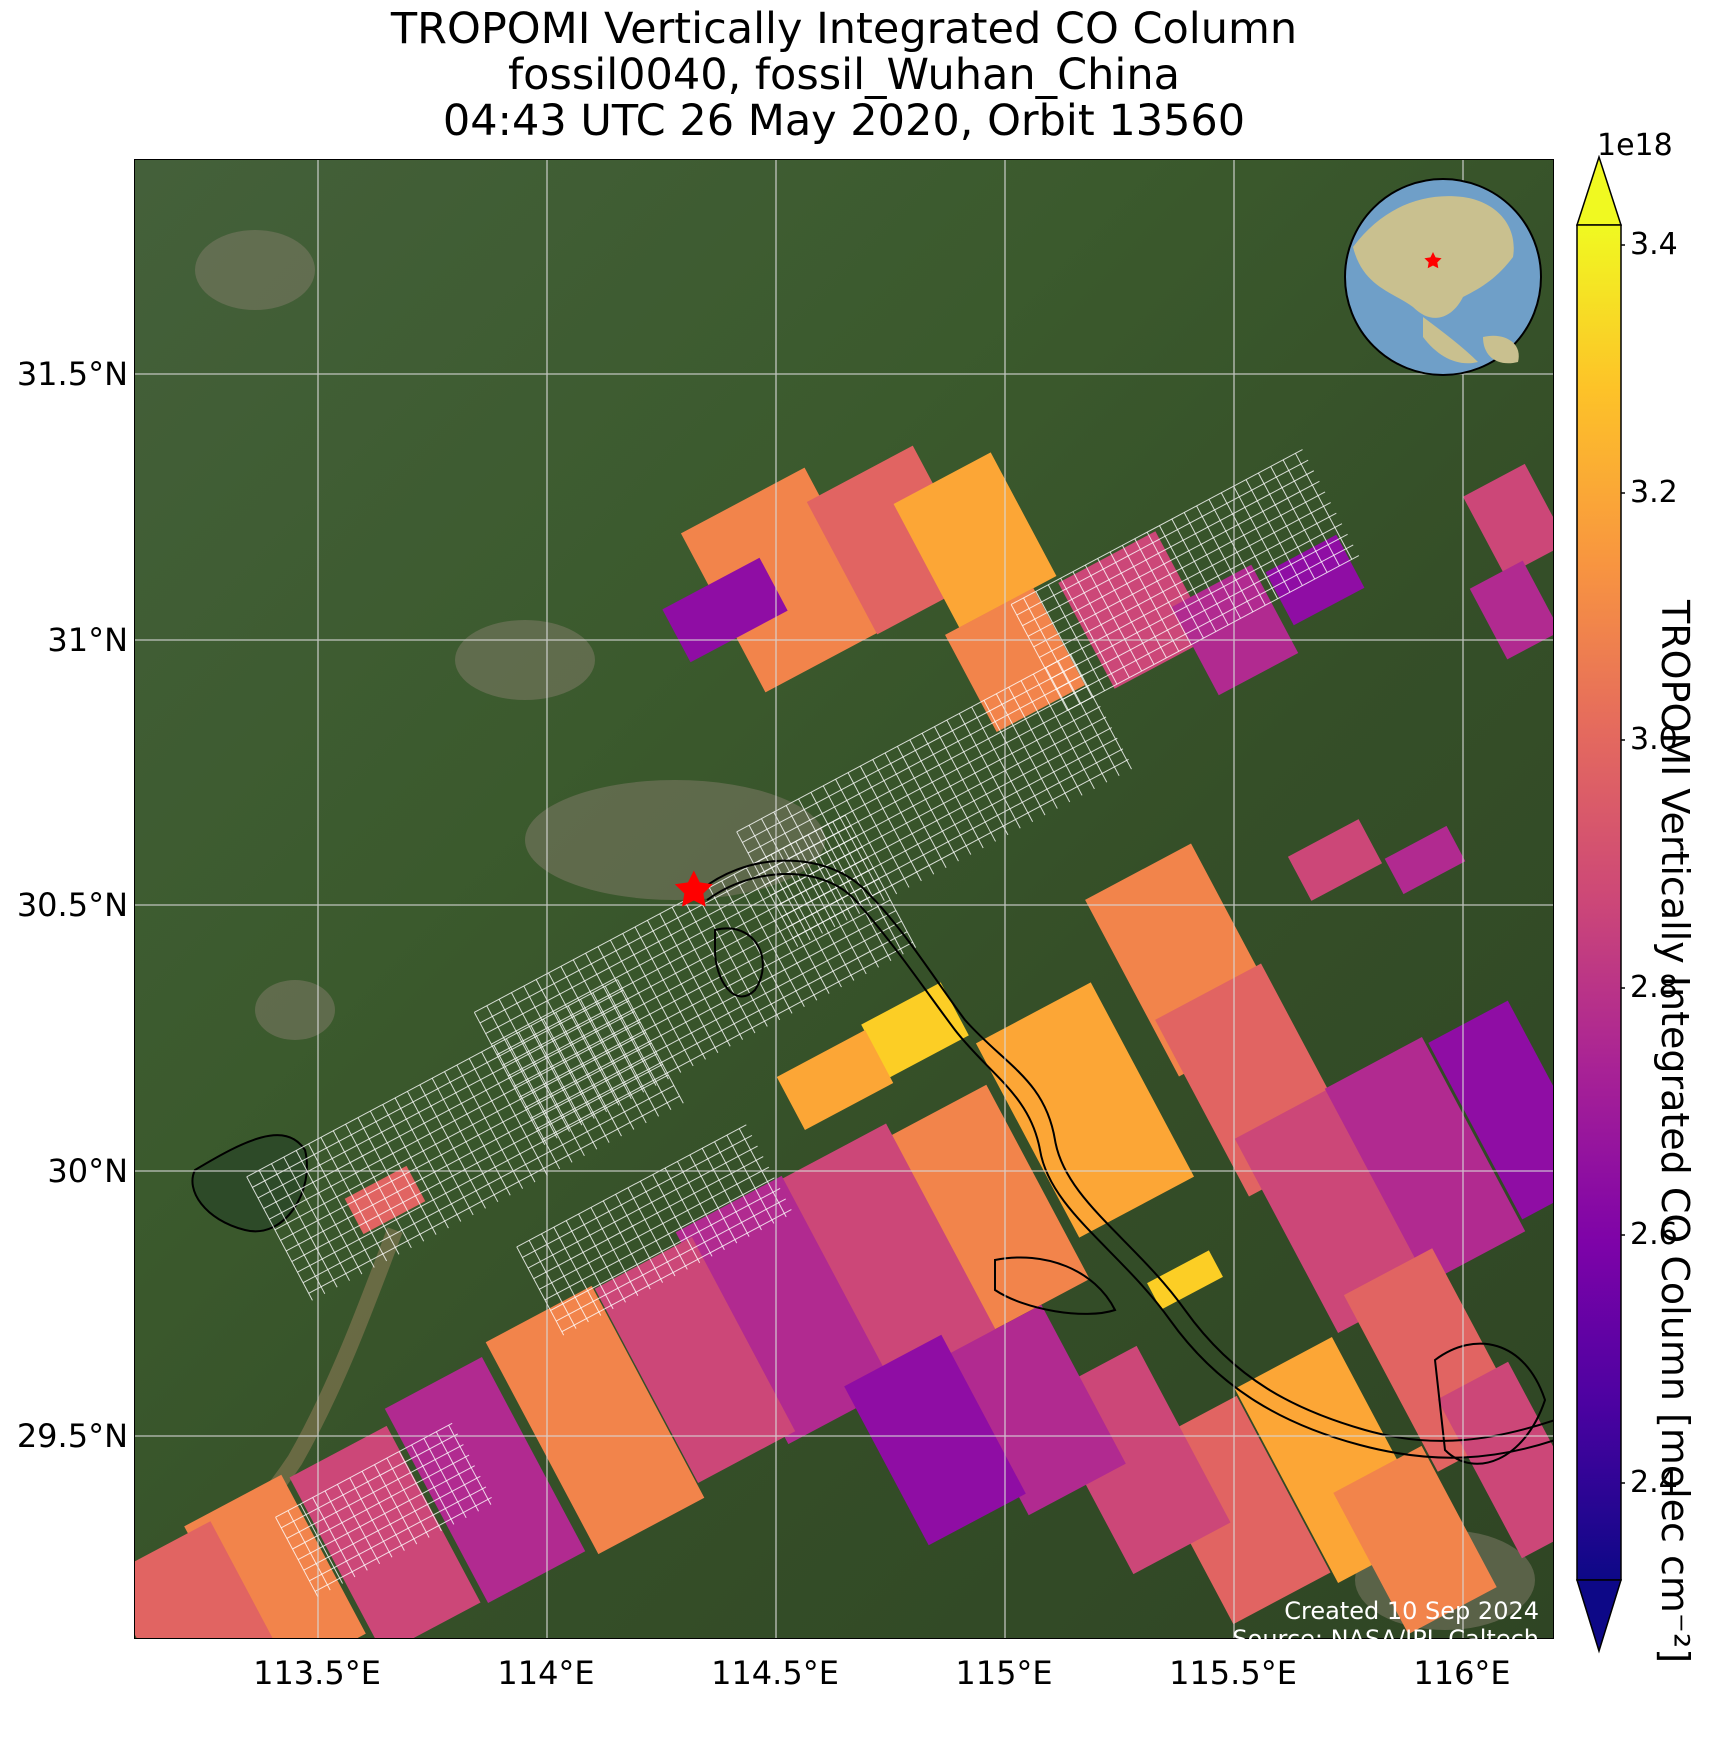  Describe the element at coordinates (844, 29) in the screenshot. I see `plot-title-line-1: TROPOMI Vertically Integrated CO Column` at that location.